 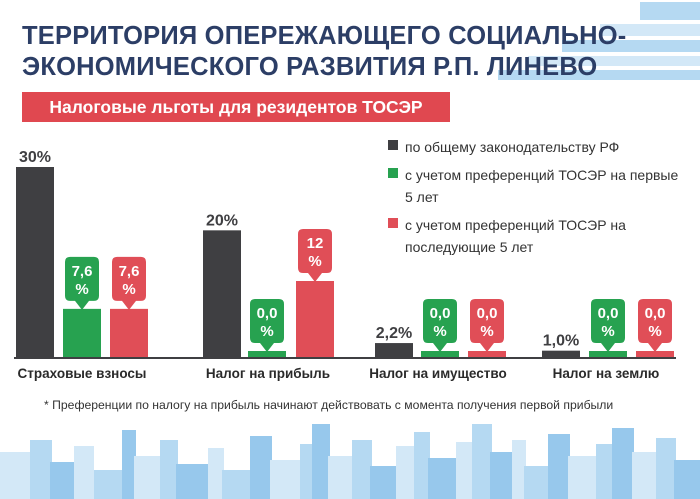 What do you see at coordinates (561, 353) in the screenshot?
I see `bar-nalog-na-zemlyu-general` at bounding box center [561, 353].